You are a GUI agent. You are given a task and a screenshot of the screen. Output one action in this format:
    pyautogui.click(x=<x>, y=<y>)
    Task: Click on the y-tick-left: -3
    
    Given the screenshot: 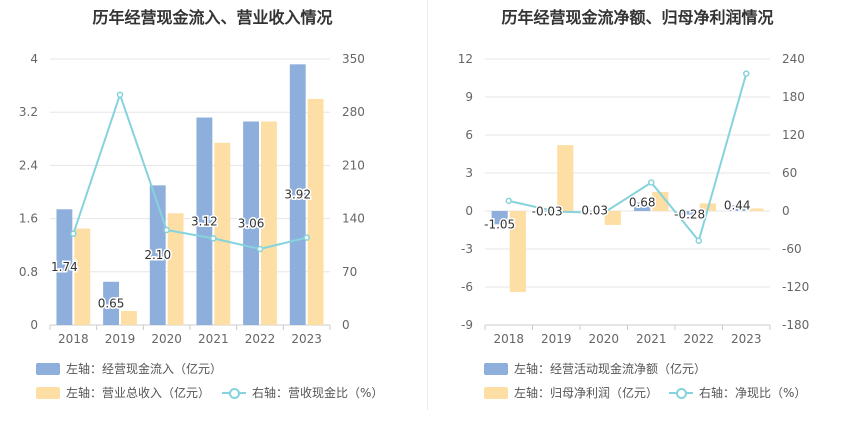 What is the action you would take?
    pyautogui.click(x=467, y=249)
    